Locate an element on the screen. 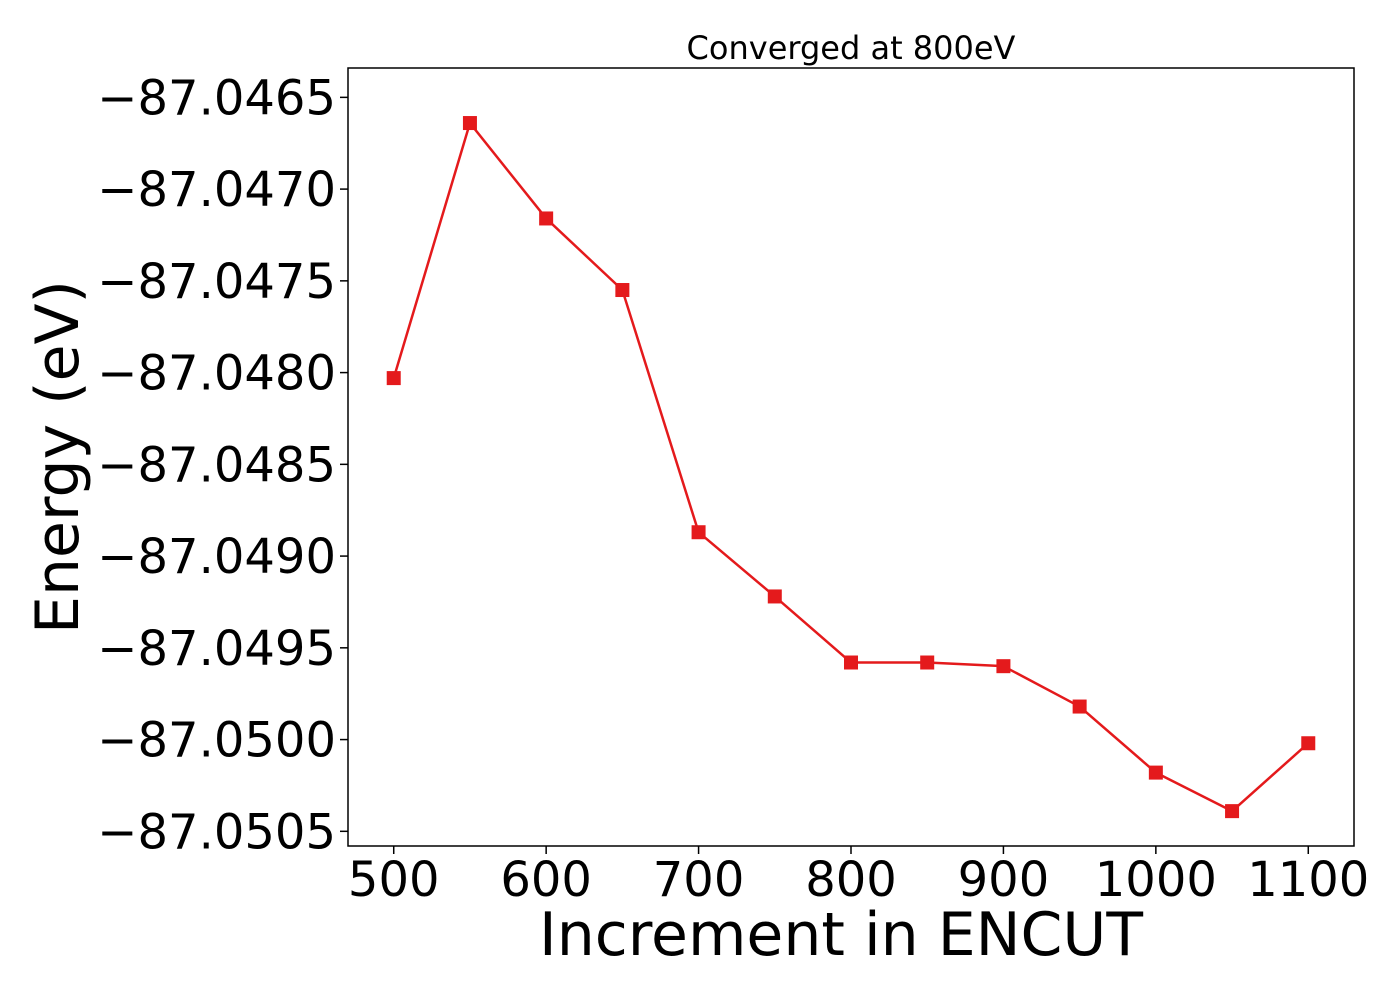  y-tick-label: −87.0480 is located at coordinates (216, 374).